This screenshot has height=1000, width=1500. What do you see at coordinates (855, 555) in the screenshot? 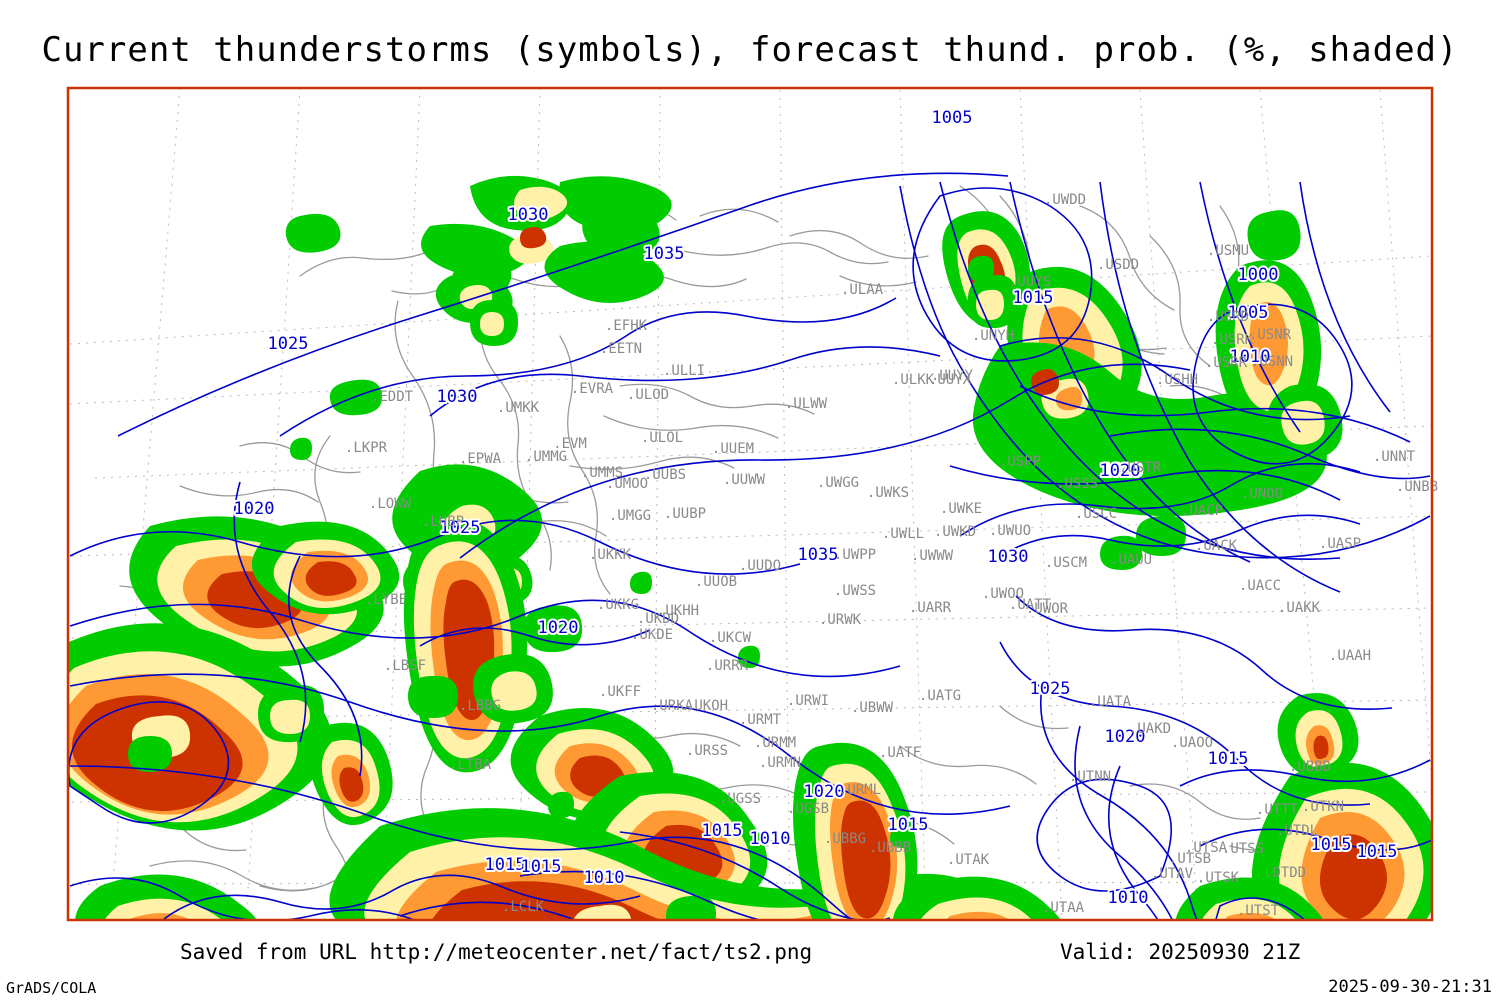
I see `station-label: .UWPP` at bounding box center [855, 555].